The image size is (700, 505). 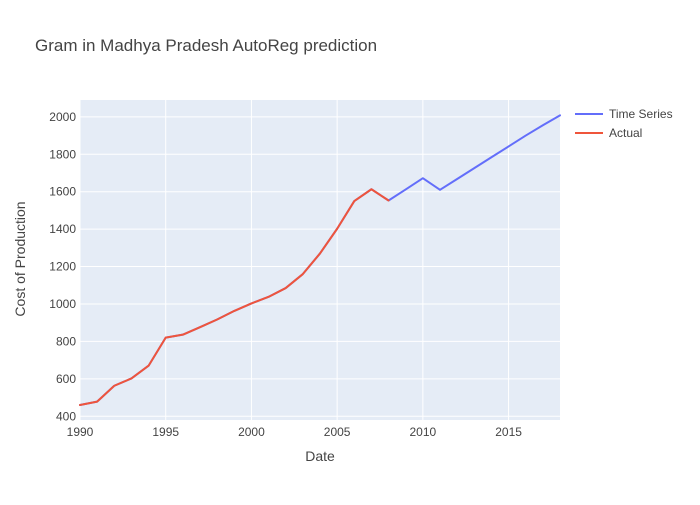 What do you see at coordinates (62, 304) in the screenshot?
I see `y-tick-label: 1000` at bounding box center [62, 304].